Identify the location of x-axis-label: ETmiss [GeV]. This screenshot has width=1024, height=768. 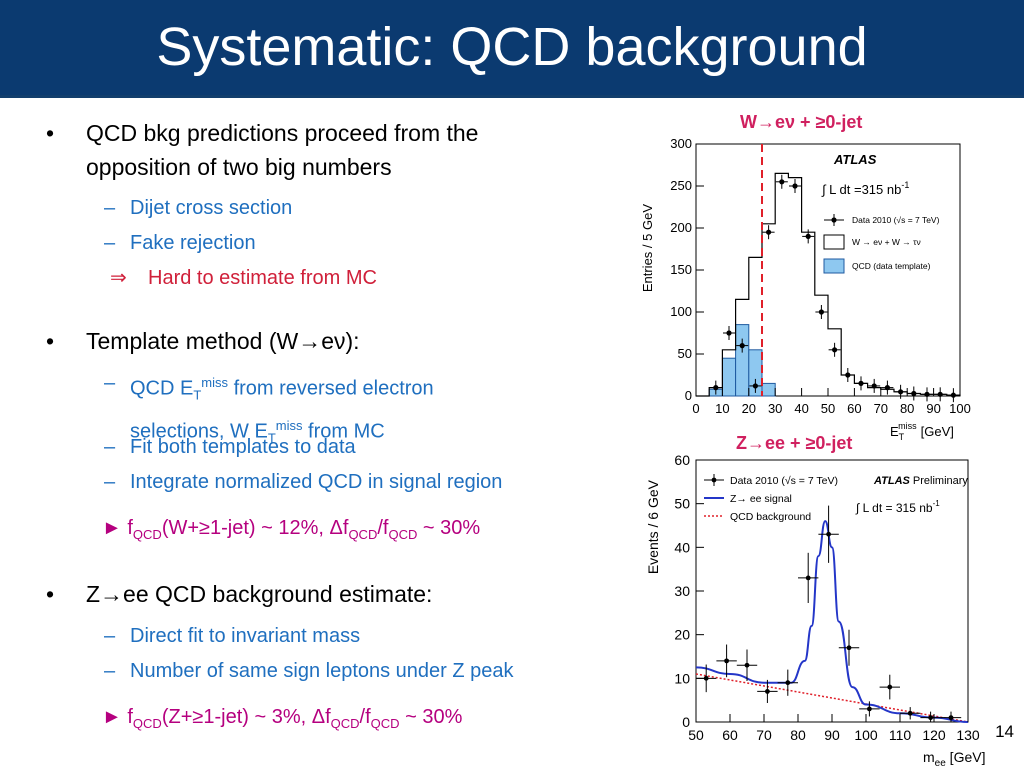
(922, 431).